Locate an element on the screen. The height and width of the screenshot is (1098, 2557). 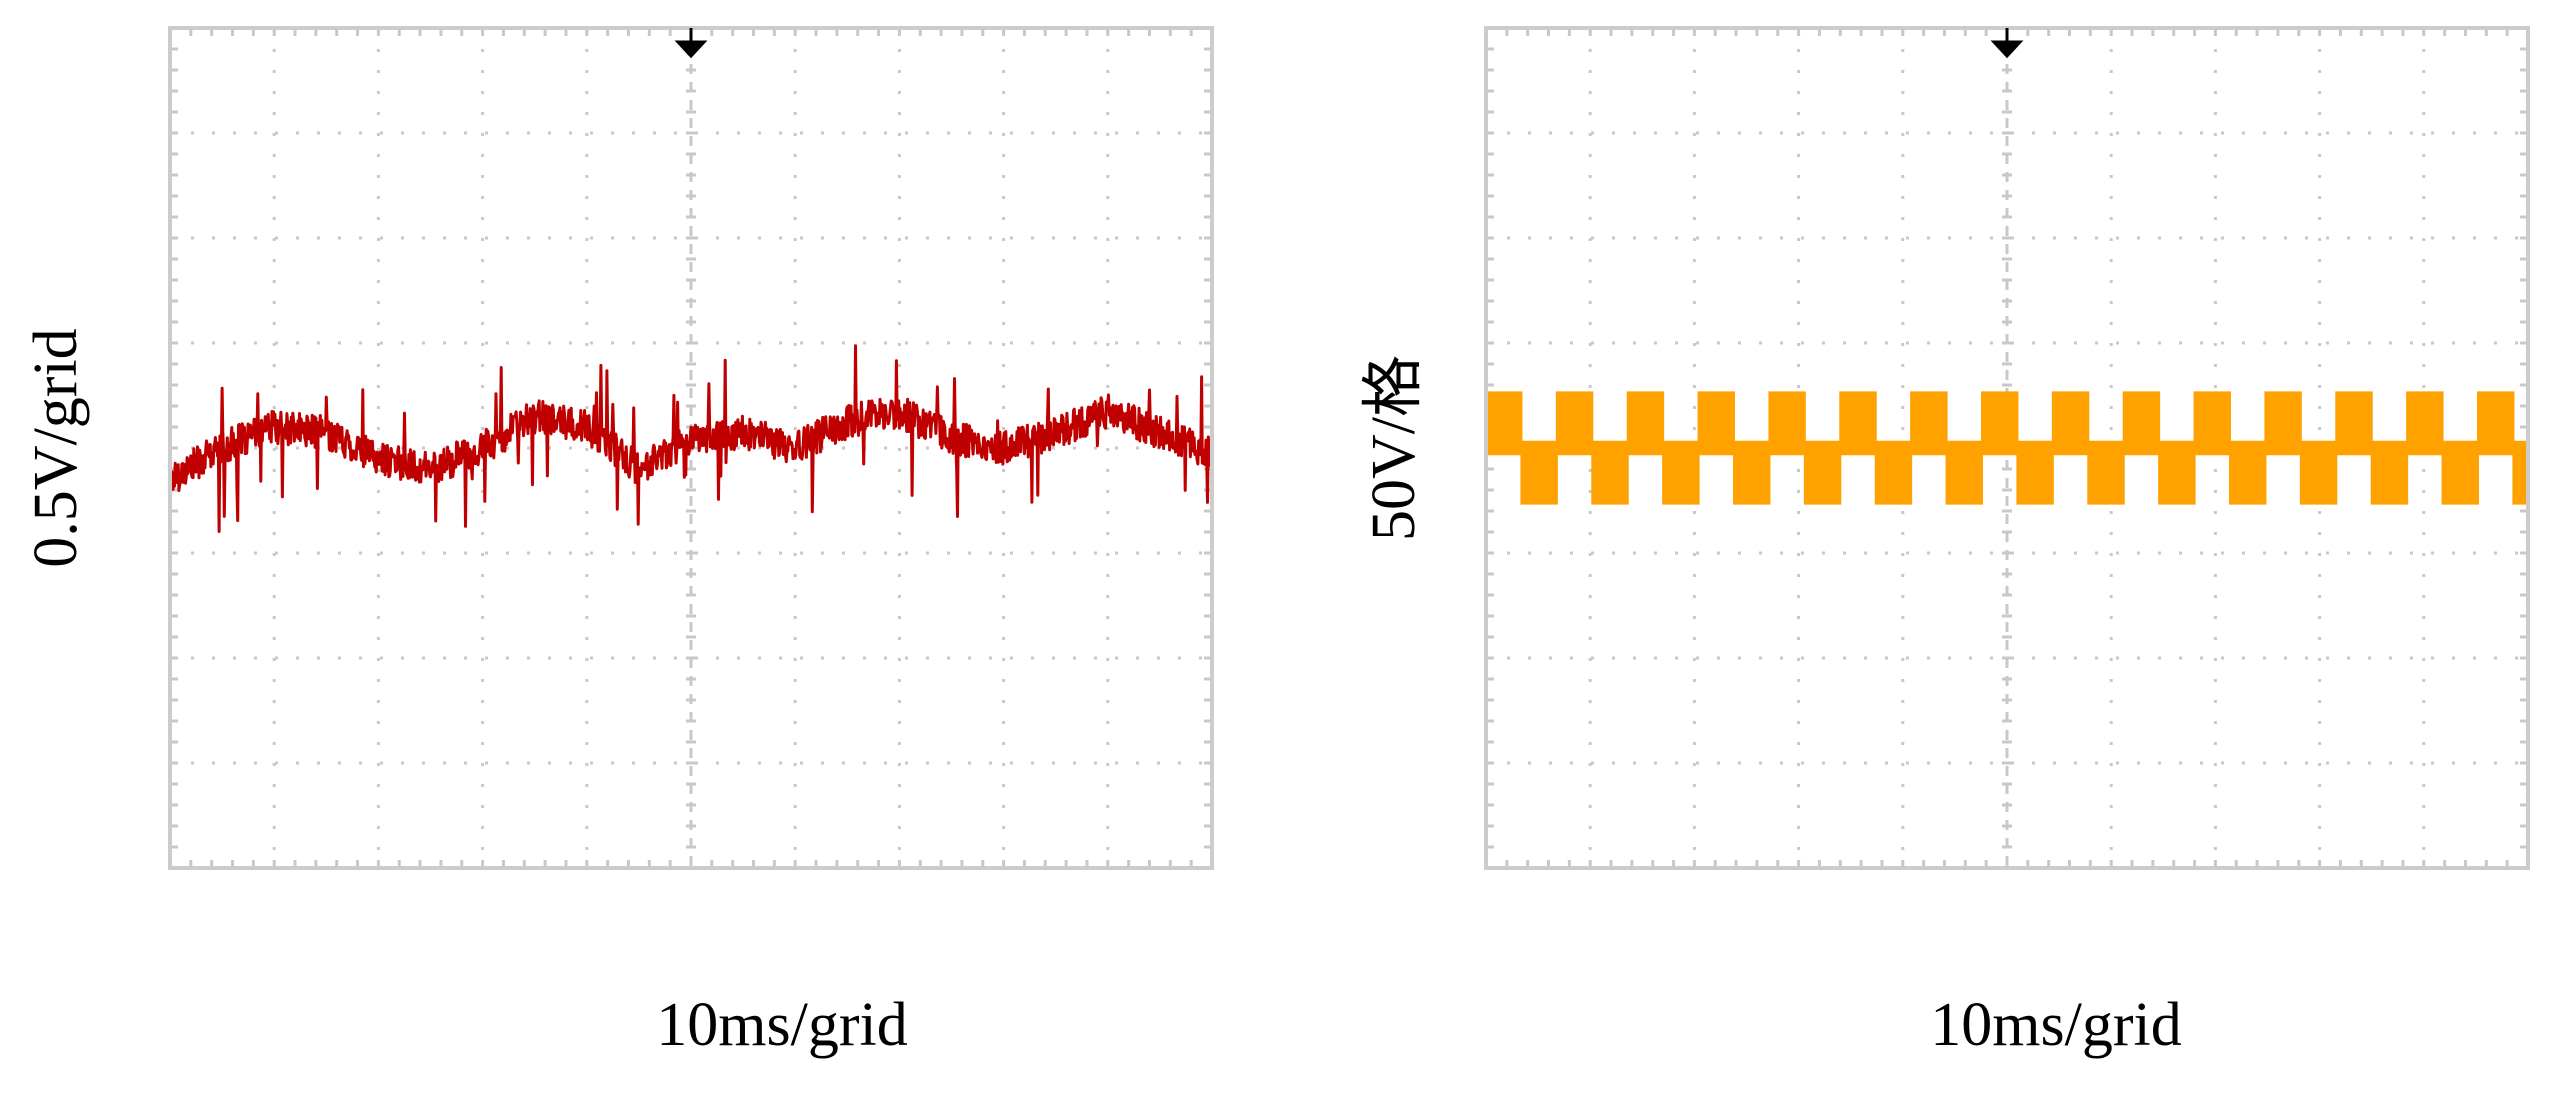
left-voltage-trace is located at coordinates (691, 438).